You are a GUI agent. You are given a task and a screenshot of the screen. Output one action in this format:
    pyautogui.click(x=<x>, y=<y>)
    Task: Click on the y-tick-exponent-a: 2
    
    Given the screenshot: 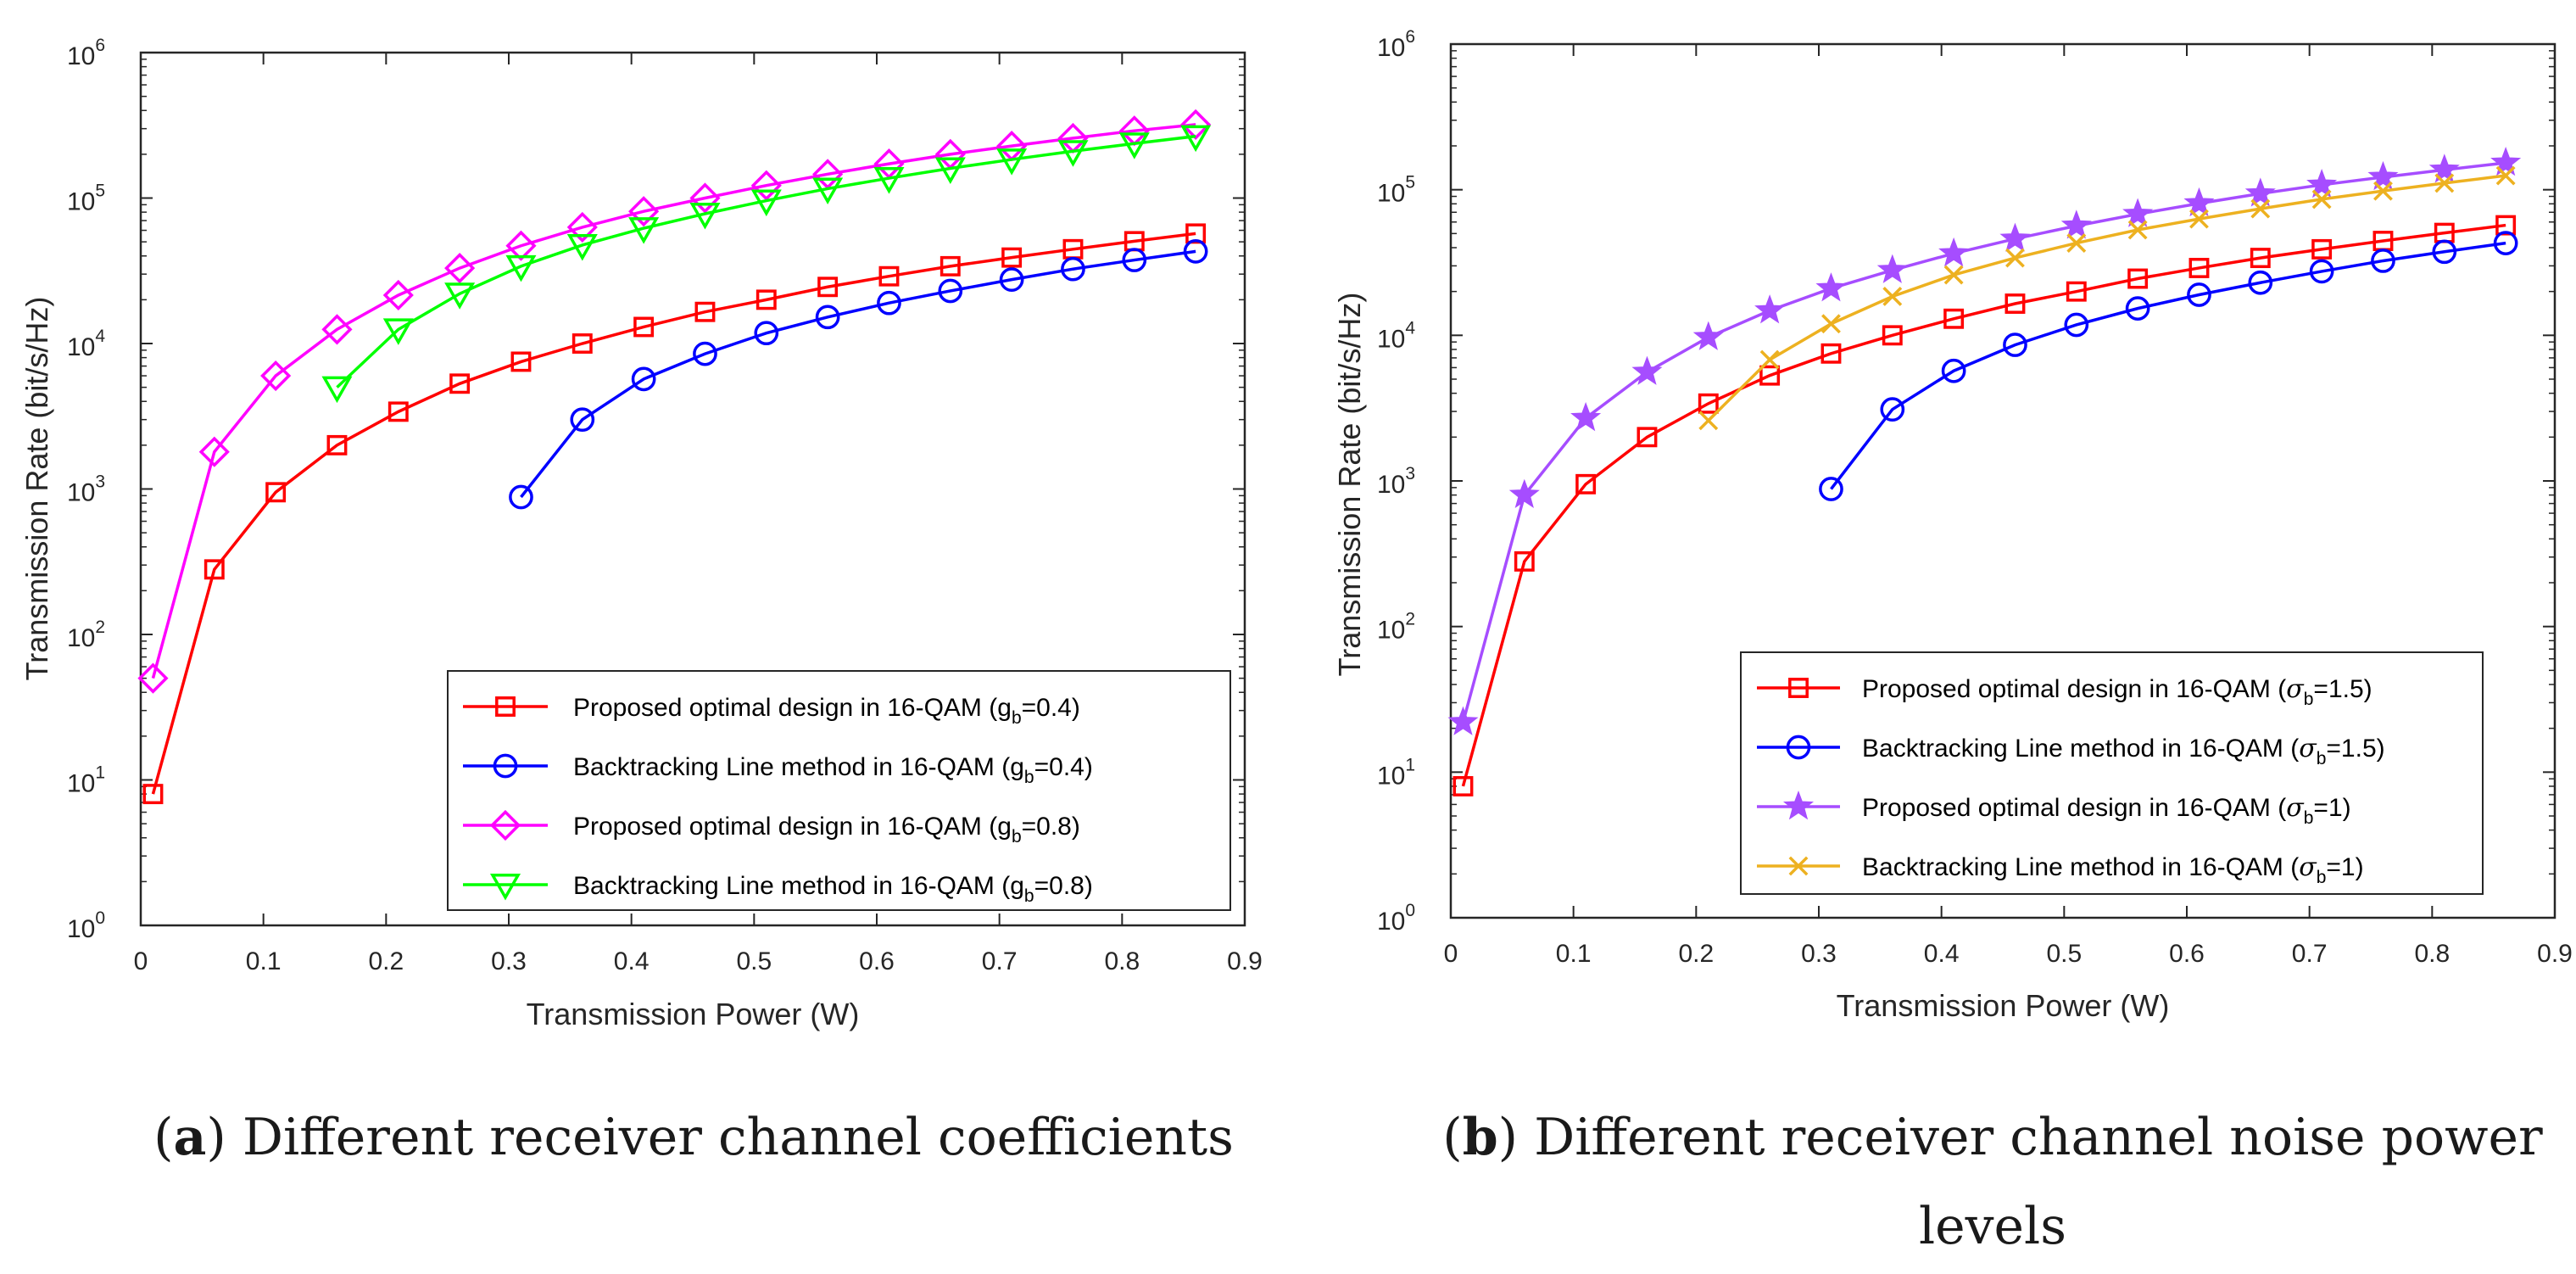 What is the action you would take?
    pyautogui.click(x=100, y=627)
    